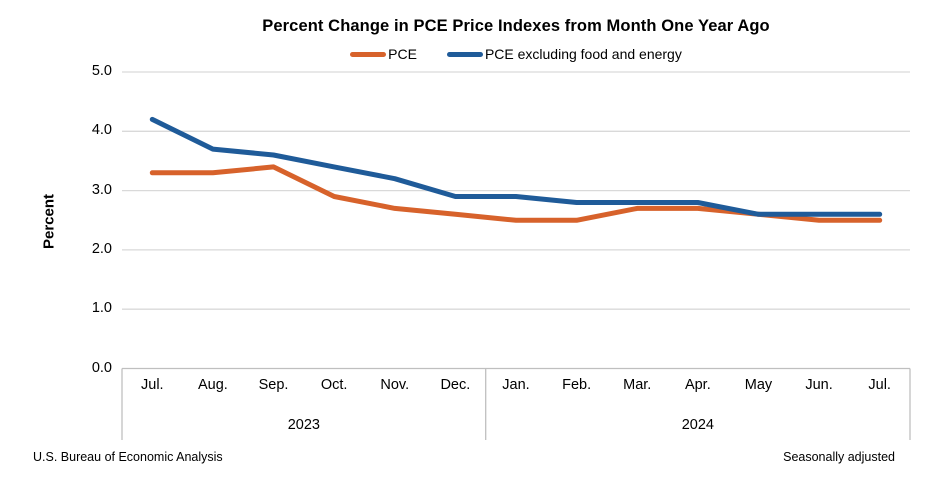 The width and height of the screenshot is (938, 493). Describe the element at coordinates (368, 54) in the screenshot. I see `pce-line-swatch` at that location.